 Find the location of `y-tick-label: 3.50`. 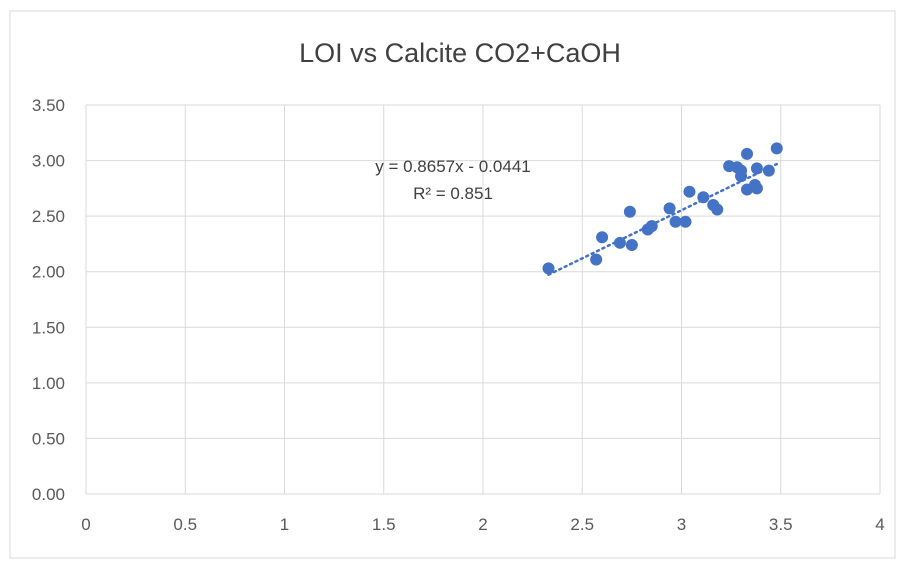

y-tick-label: 3.50 is located at coordinates (48, 105).